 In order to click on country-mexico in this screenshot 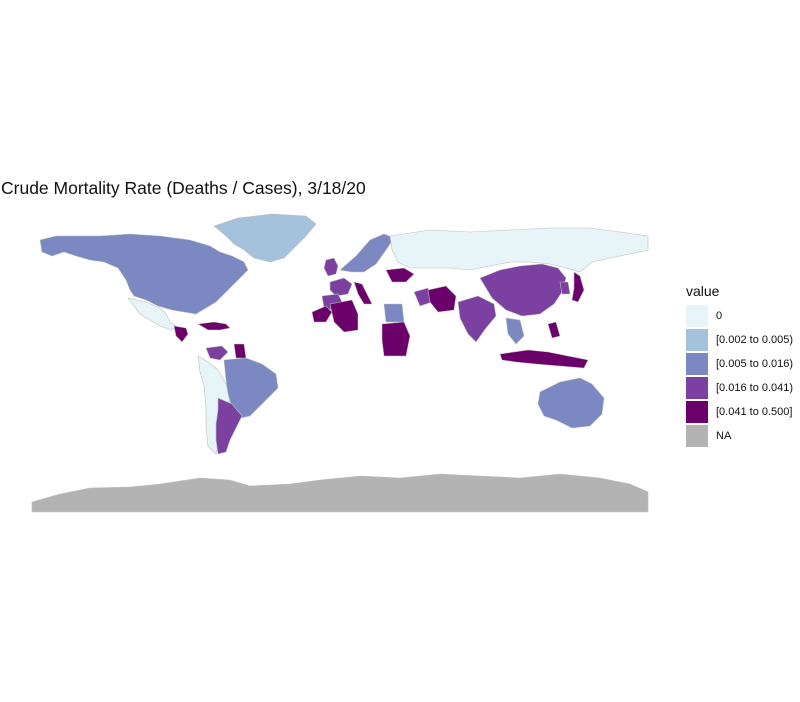, I will do `click(152, 314)`.